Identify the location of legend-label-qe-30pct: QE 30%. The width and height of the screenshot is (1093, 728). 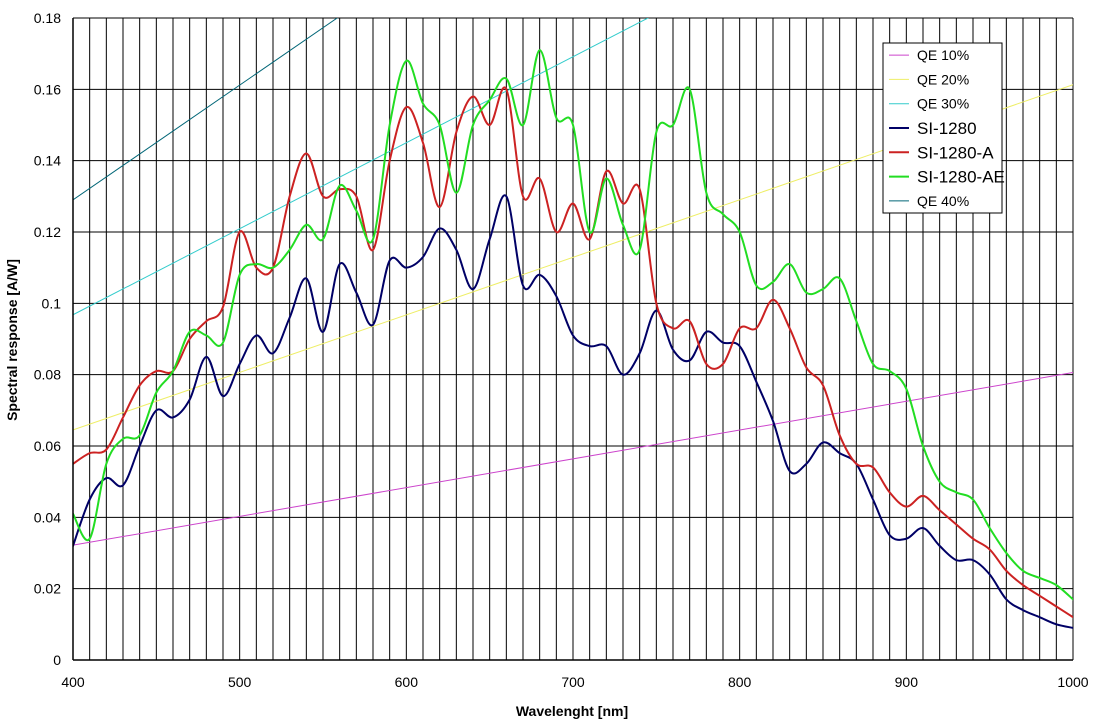
(943, 104).